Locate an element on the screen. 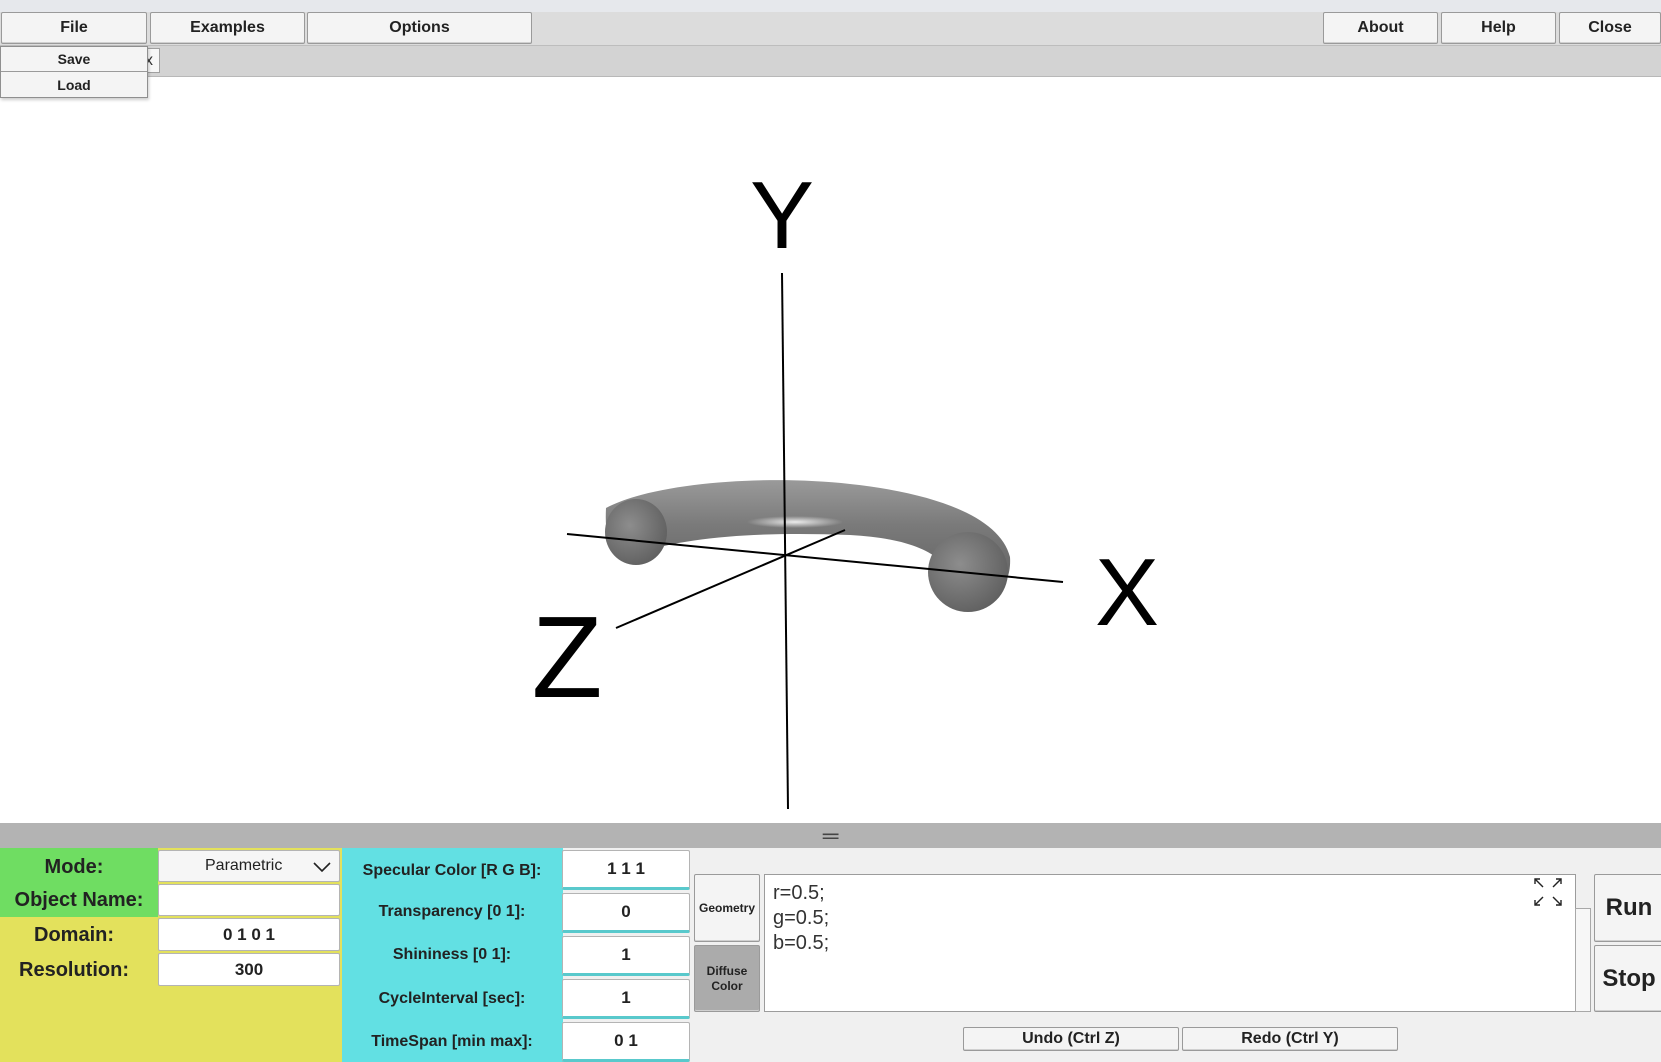 This screenshot has width=1661, height=1062. file-dropdown-menu: Save Load is located at coordinates (74, 72).